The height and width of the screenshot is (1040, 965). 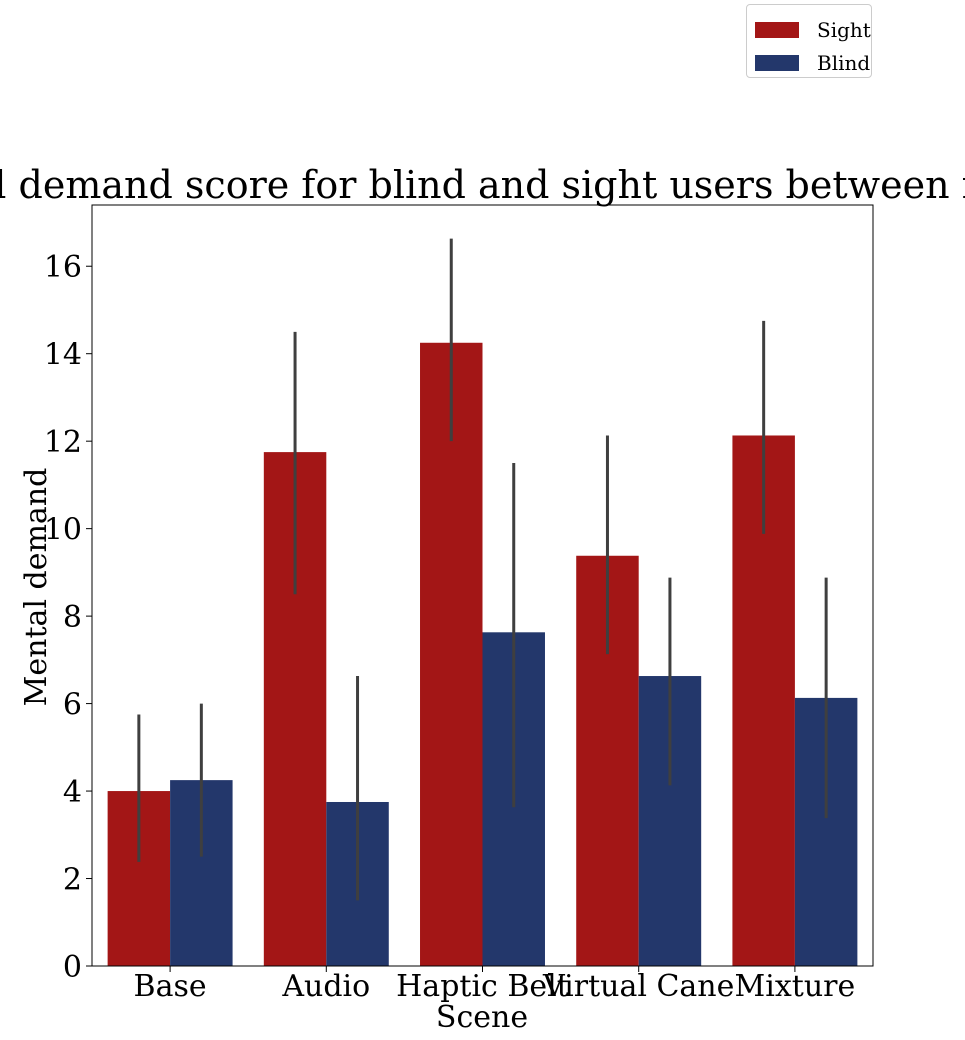 What do you see at coordinates (72, 880) in the screenshot?
I see `y-tick-label: 2` at bounding box center [72, 880].